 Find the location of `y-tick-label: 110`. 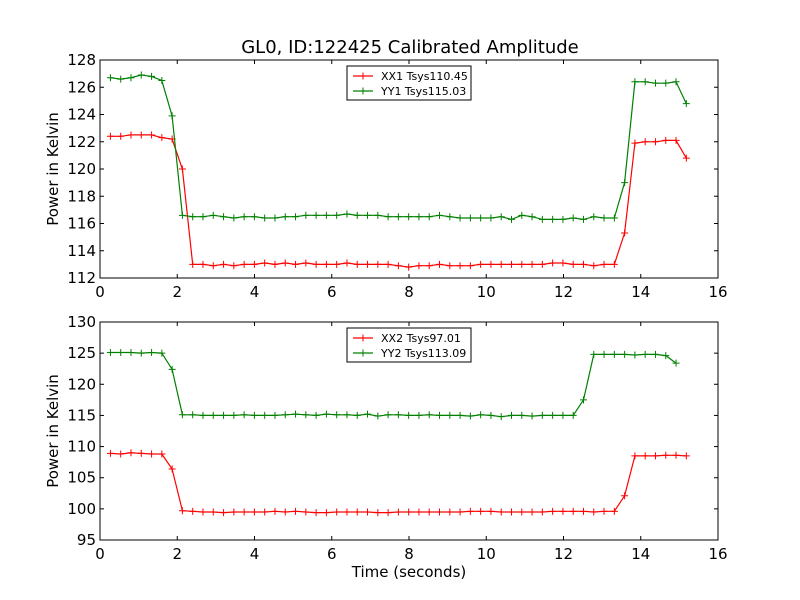

y-tick-label: 110 is located at coordinates (81, 447).